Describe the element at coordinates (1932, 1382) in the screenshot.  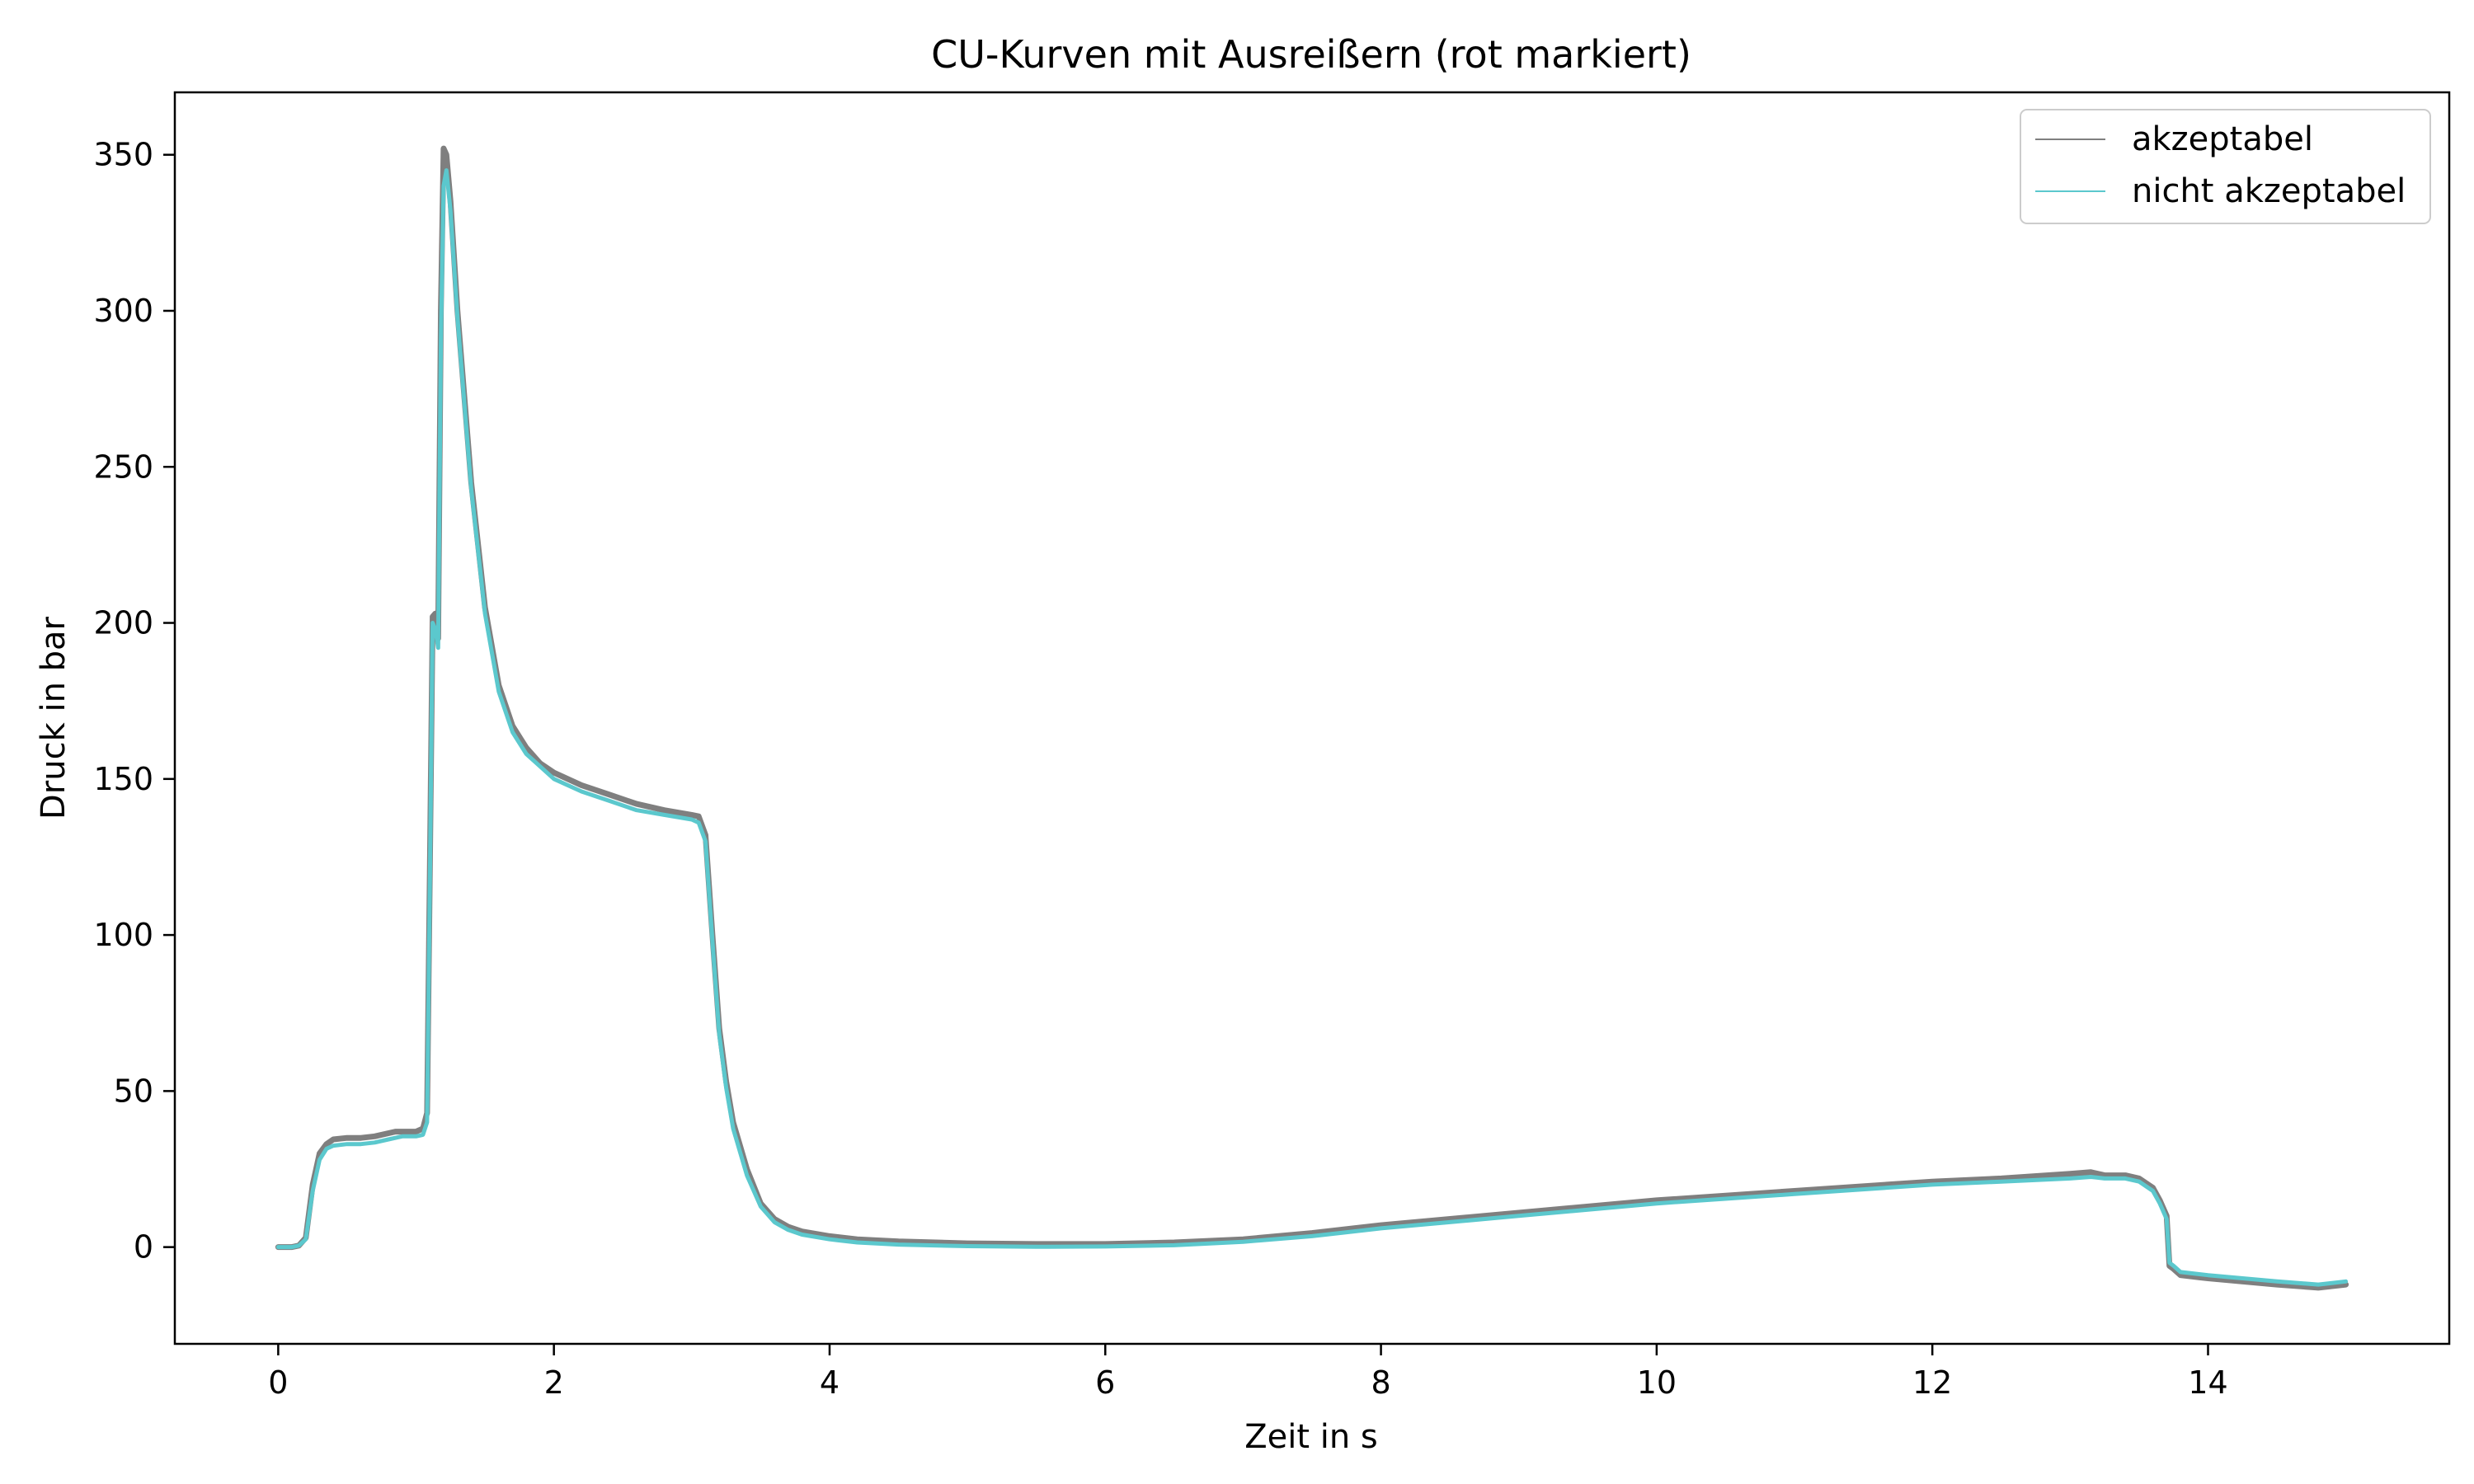
I see `x-tick-label: 12` at that location.